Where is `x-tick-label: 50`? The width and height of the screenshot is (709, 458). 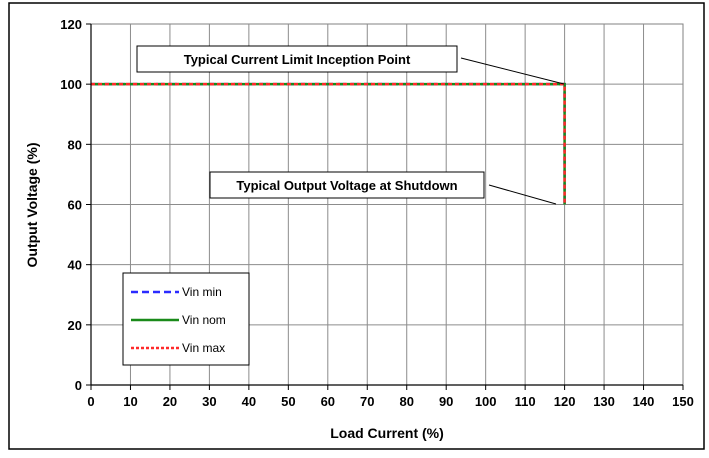 x-tick-label: 50 is located at coordinates (288, 401).